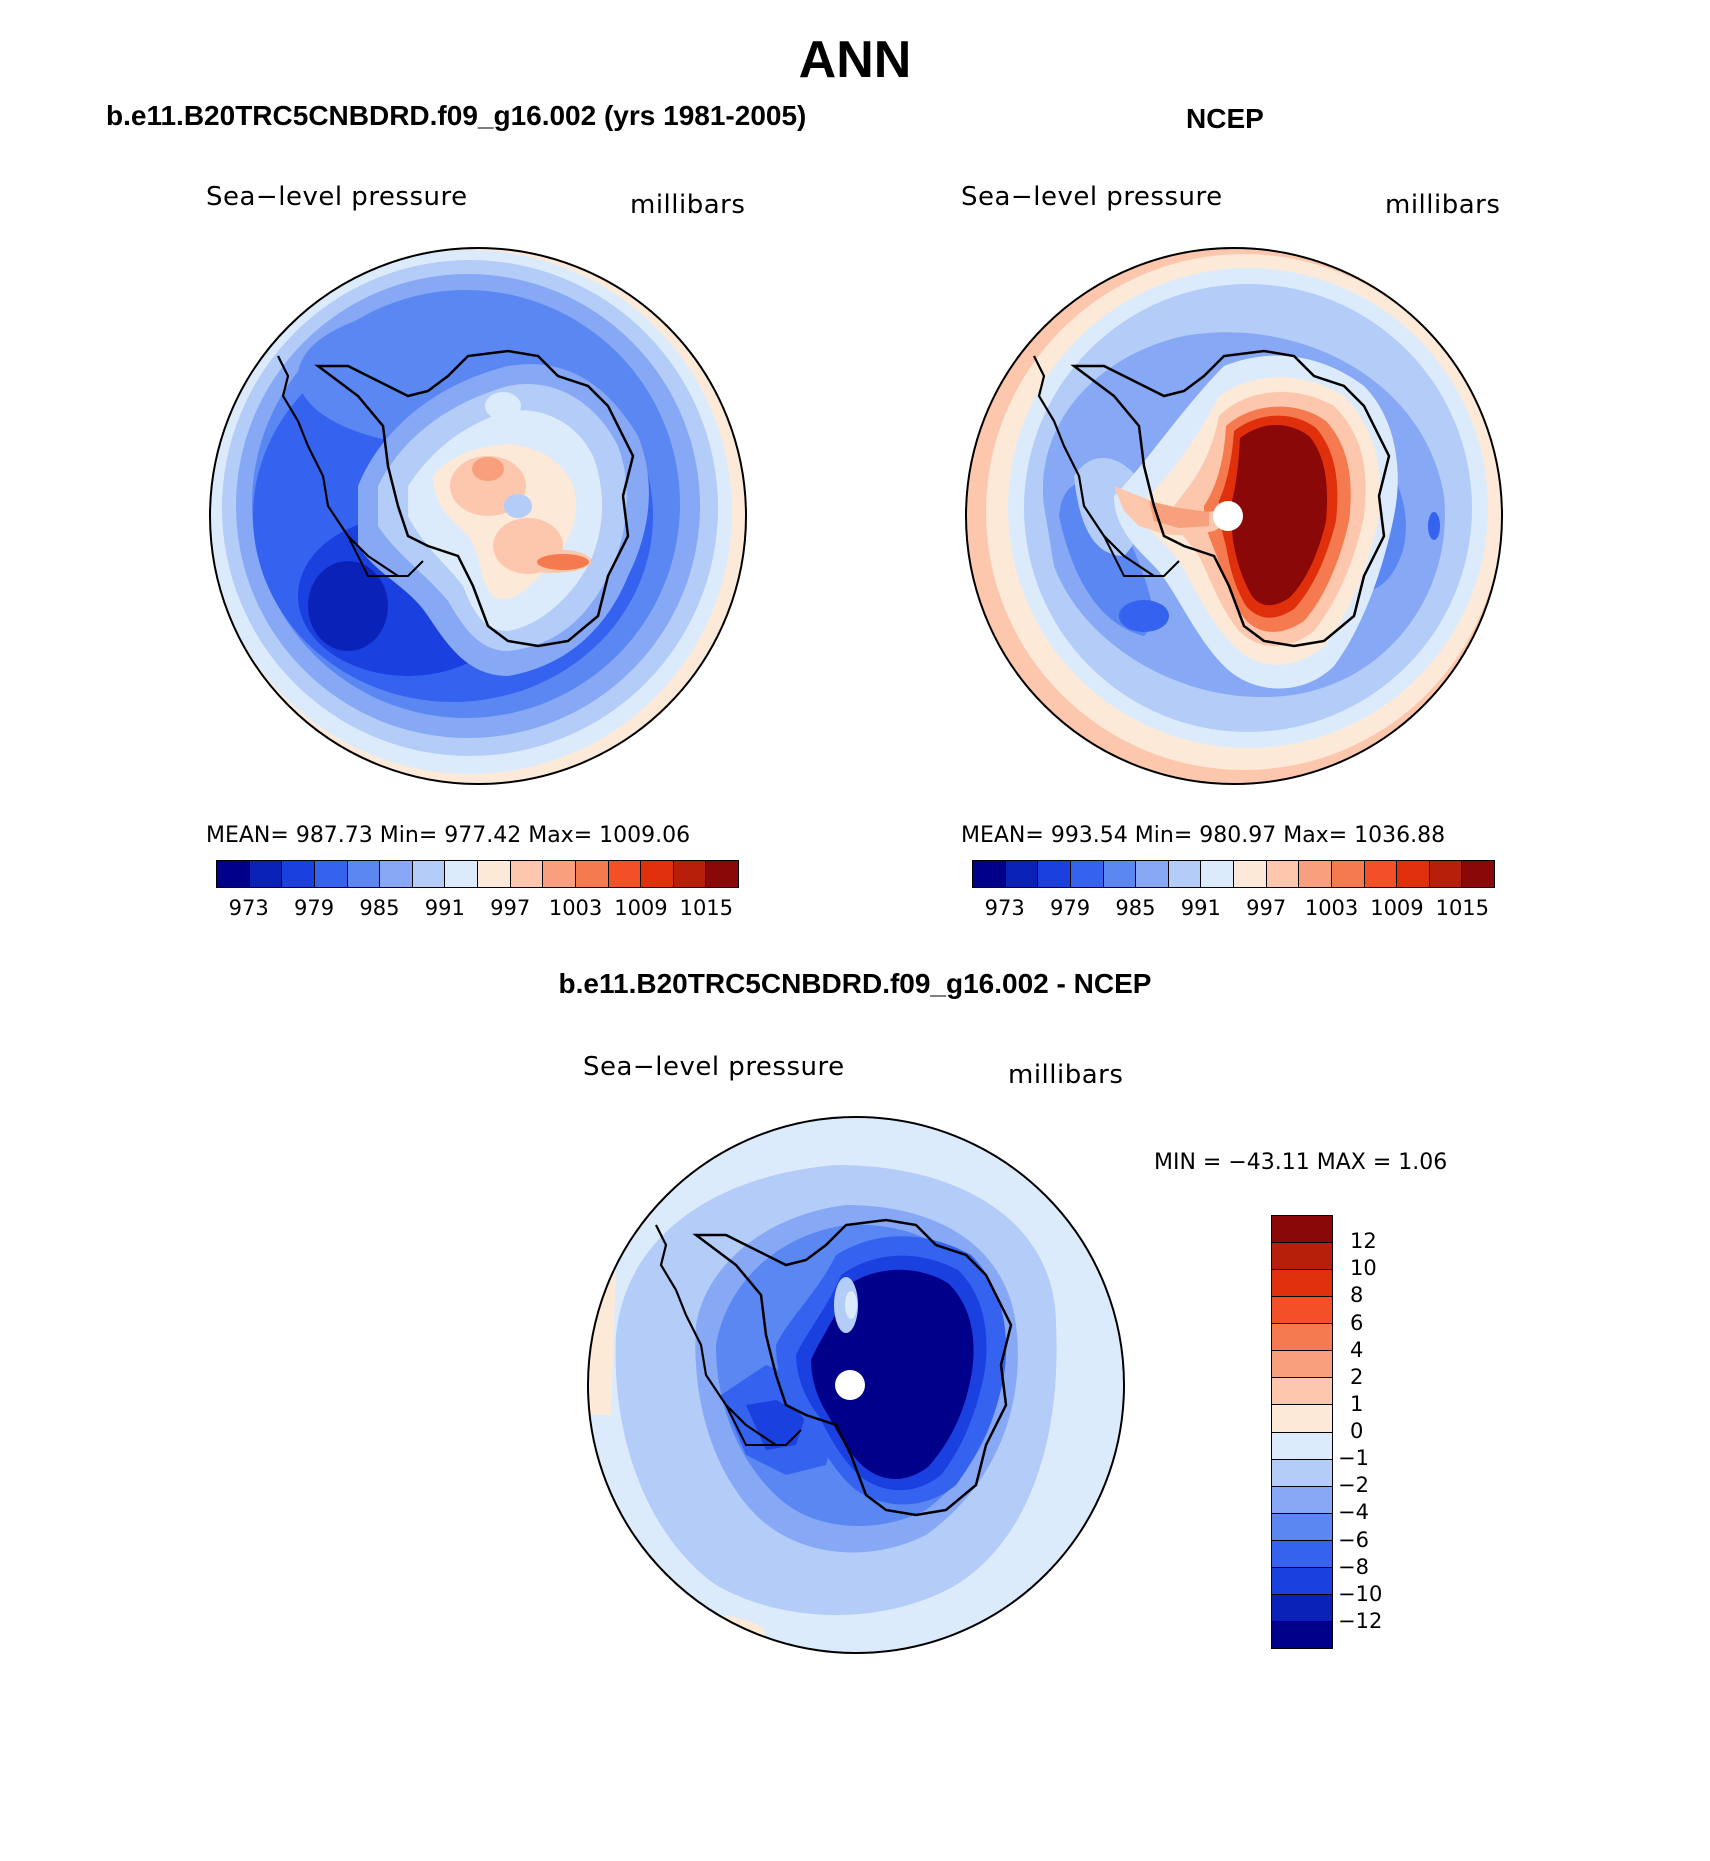 Image resolution: width=1710 pixels, height=1861 pixels. What do you see at coordinates (1357, 1376) in the screenshot?
I see `diff-colorbar-label: 2` at bounding box center [1357, 1376].